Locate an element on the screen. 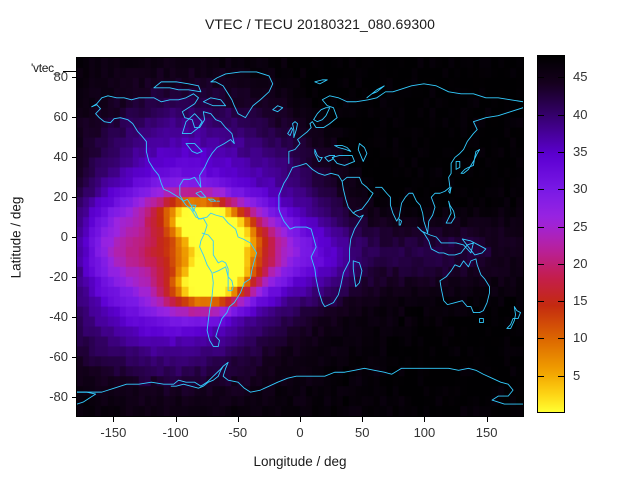 The image size is (640, 480). colorbar-gradient is located at coordinates (551, 234).